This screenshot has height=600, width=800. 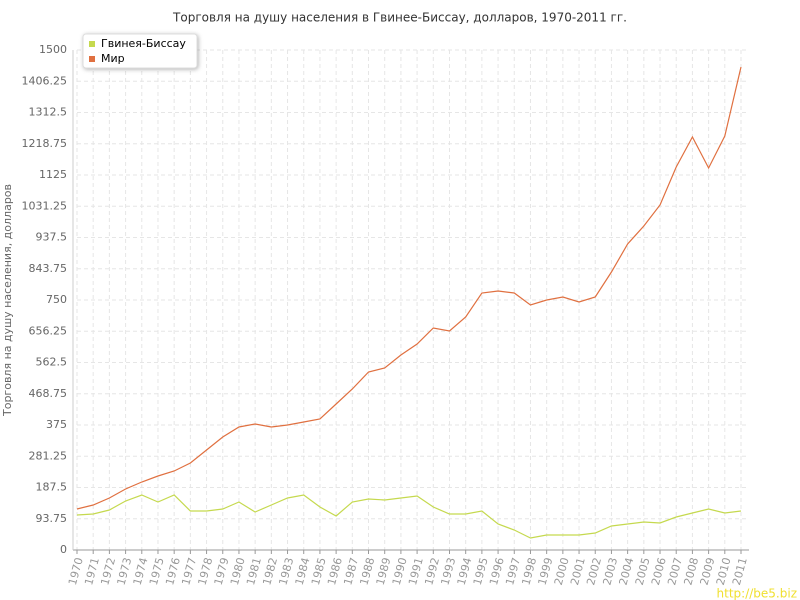 I want to click on y-tick-label: 1031.25, so click(x=45, y=205).